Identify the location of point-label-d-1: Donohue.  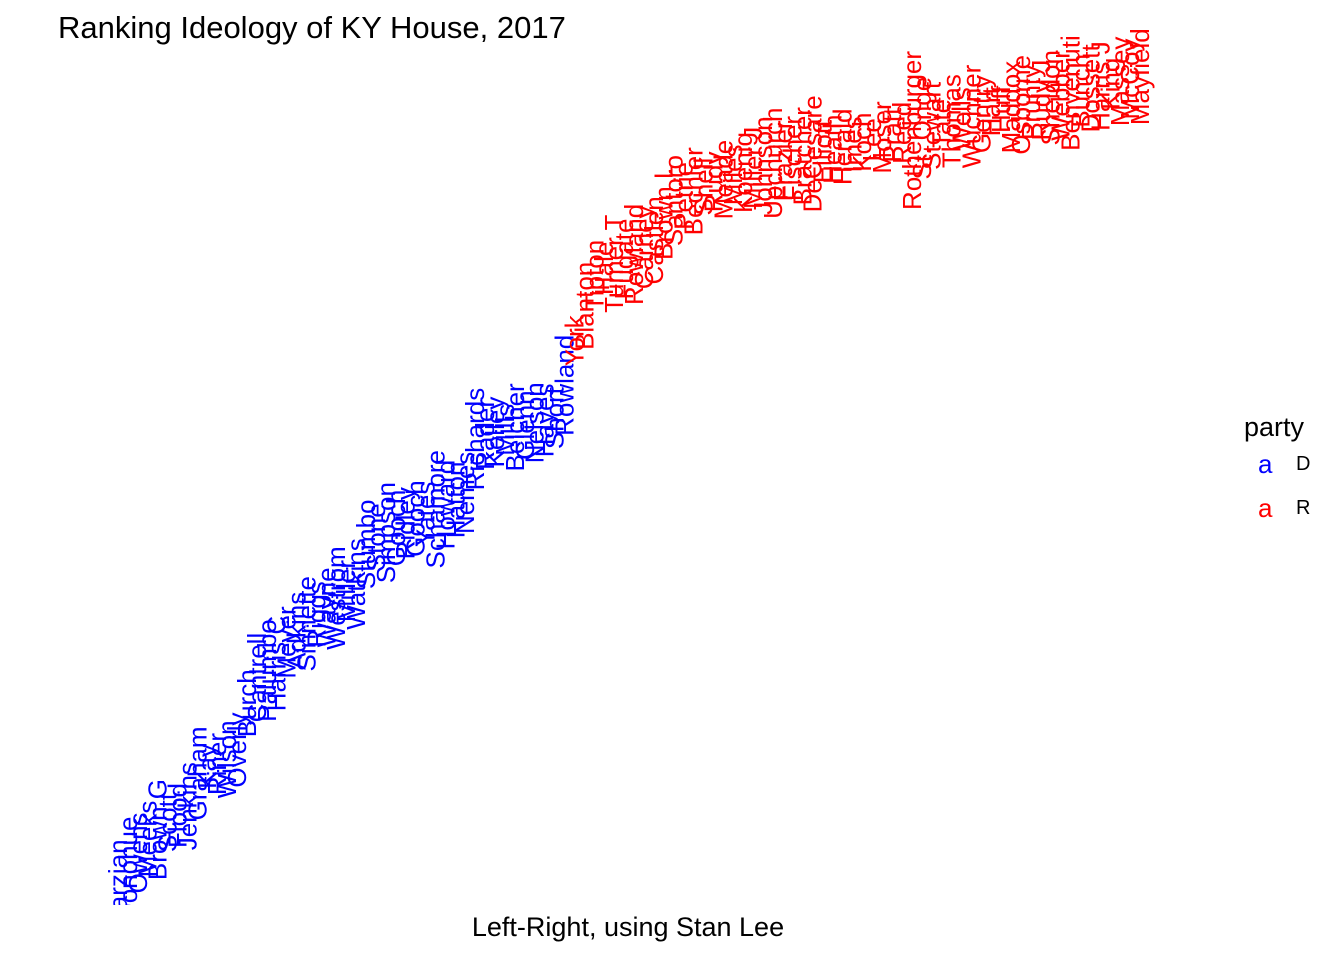
(128, 861).